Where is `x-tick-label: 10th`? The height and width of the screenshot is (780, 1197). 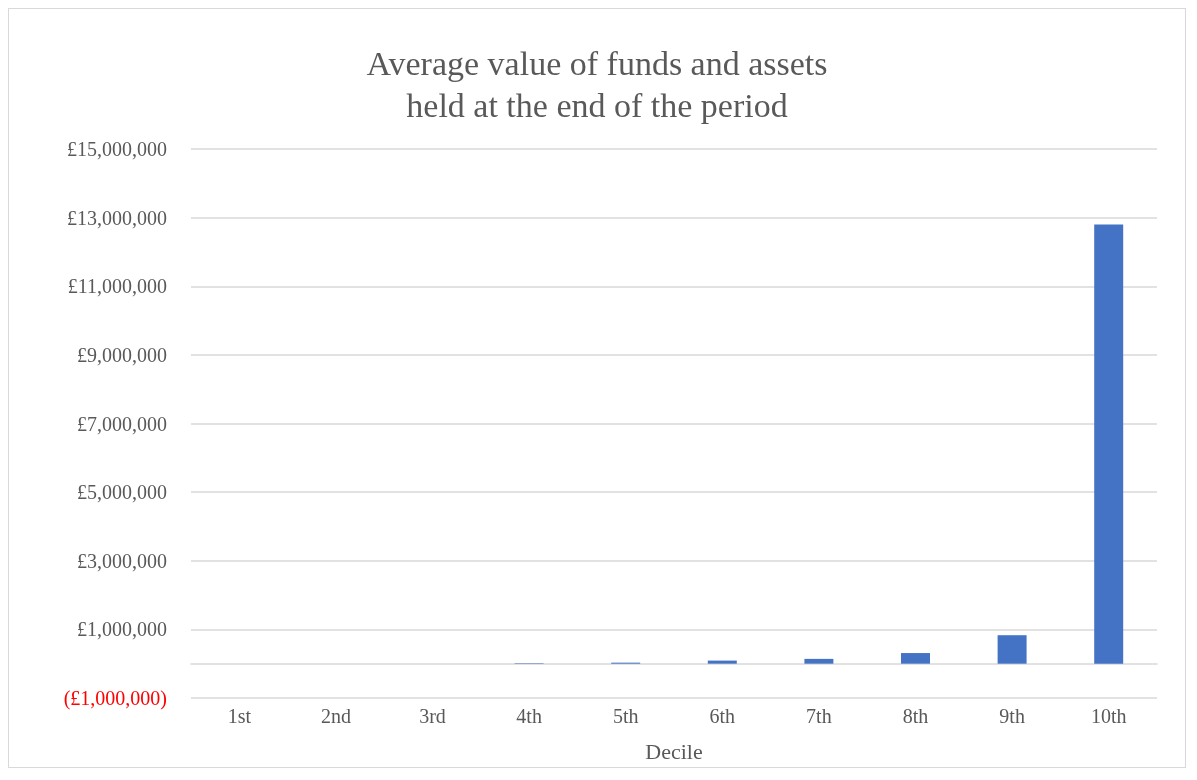
x-tick-label: 10th is located at coordinates (1108, 716).